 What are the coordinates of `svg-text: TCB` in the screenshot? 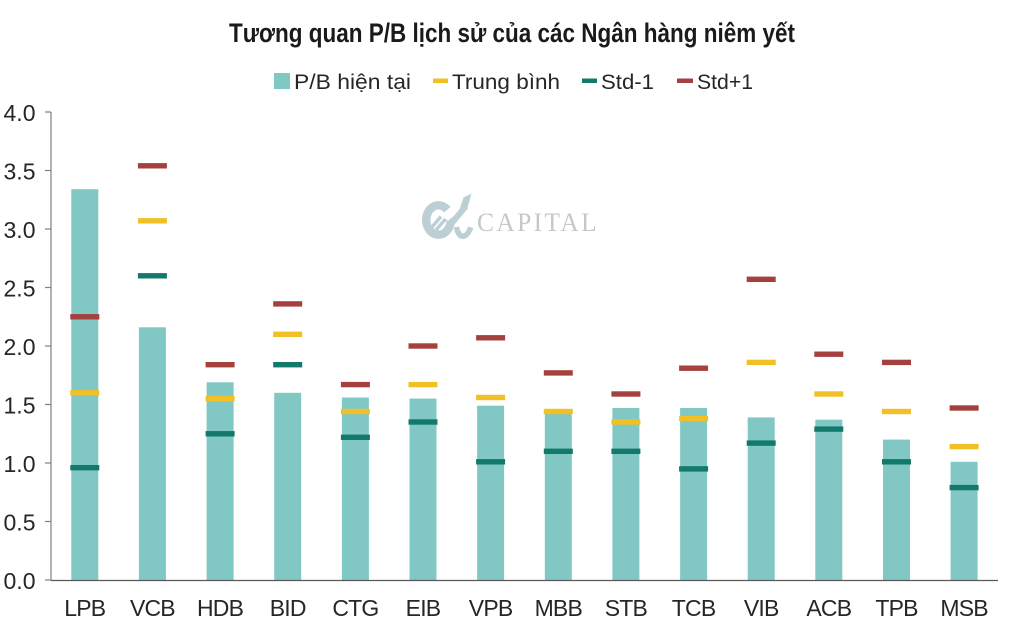 It's located at (694, 608).